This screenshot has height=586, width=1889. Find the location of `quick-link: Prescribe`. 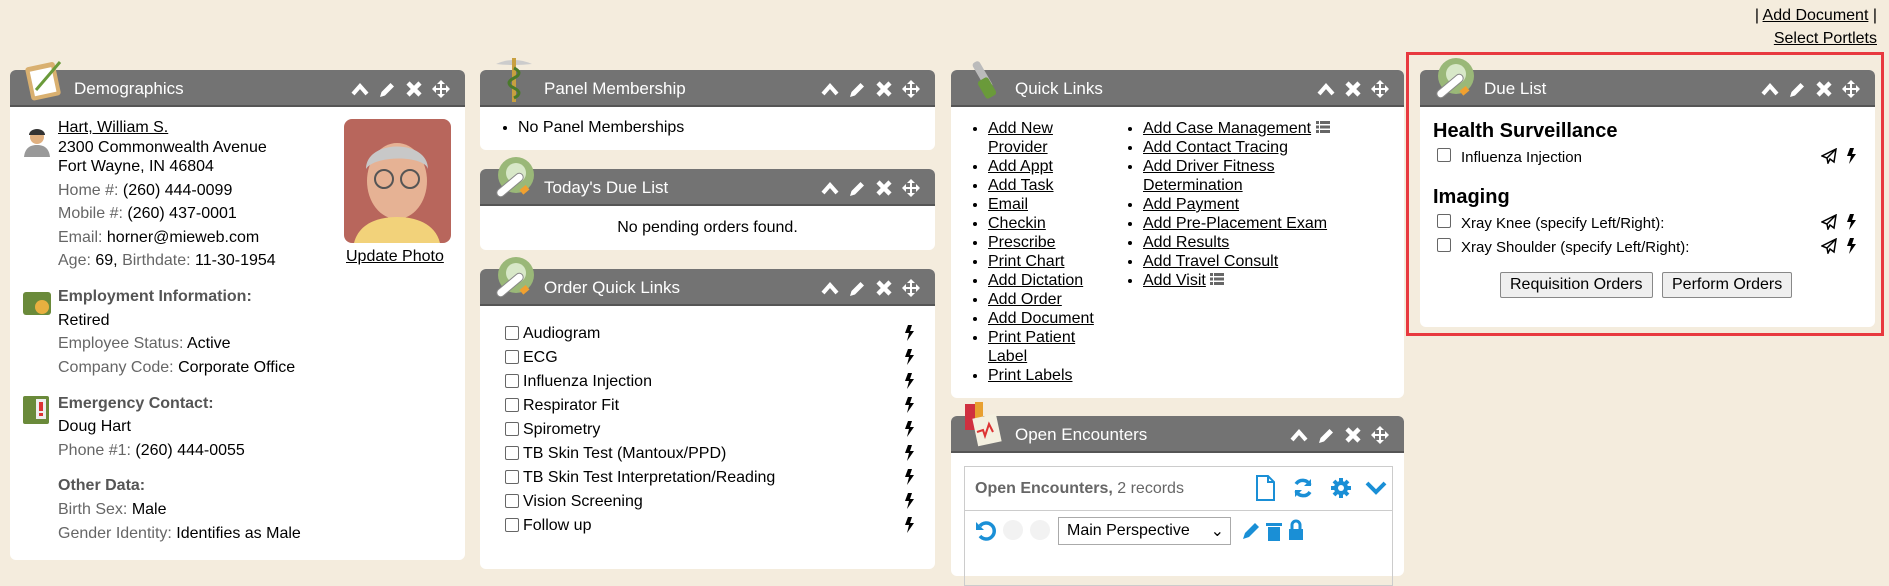

quick-link: Prescribe is located at coordinates (1022, 242).